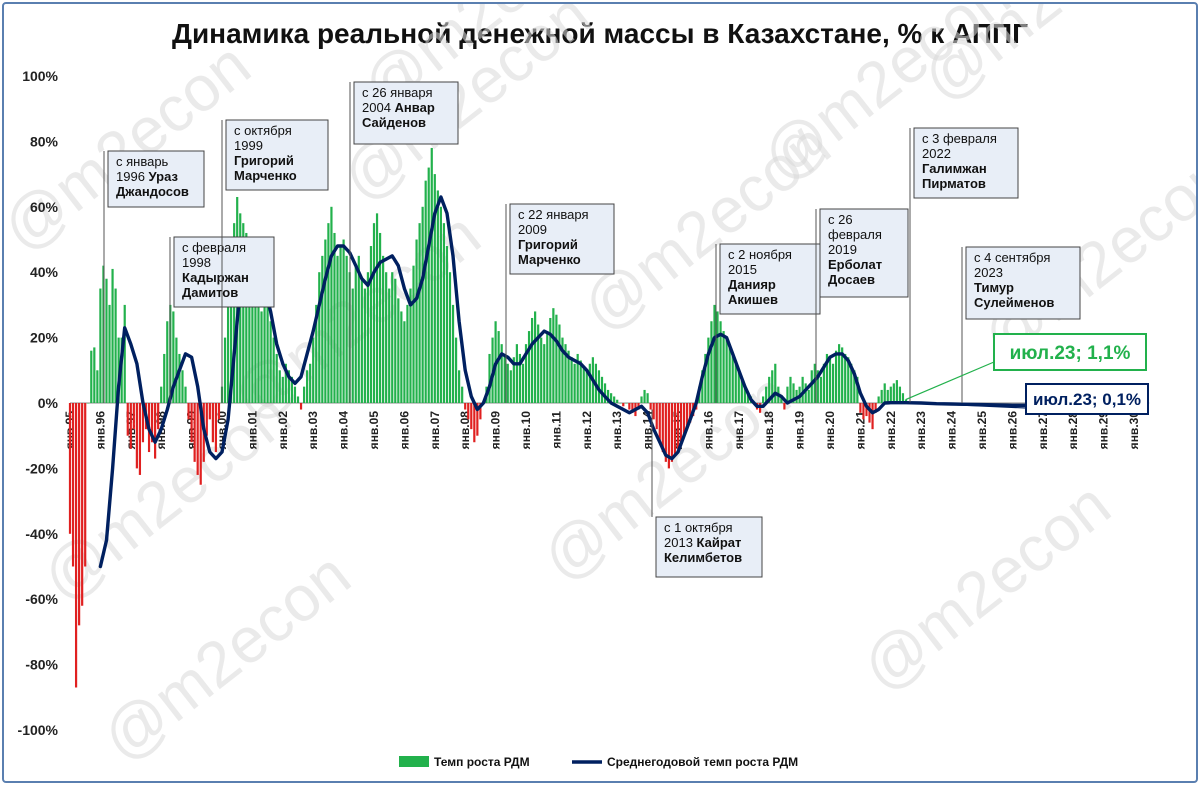 The image size is (1200, 785). What do you see at coordinates (1012, 430) in the screenshot?
I see `x-tick-label: янв.26` at bounding box center [1012, 430].